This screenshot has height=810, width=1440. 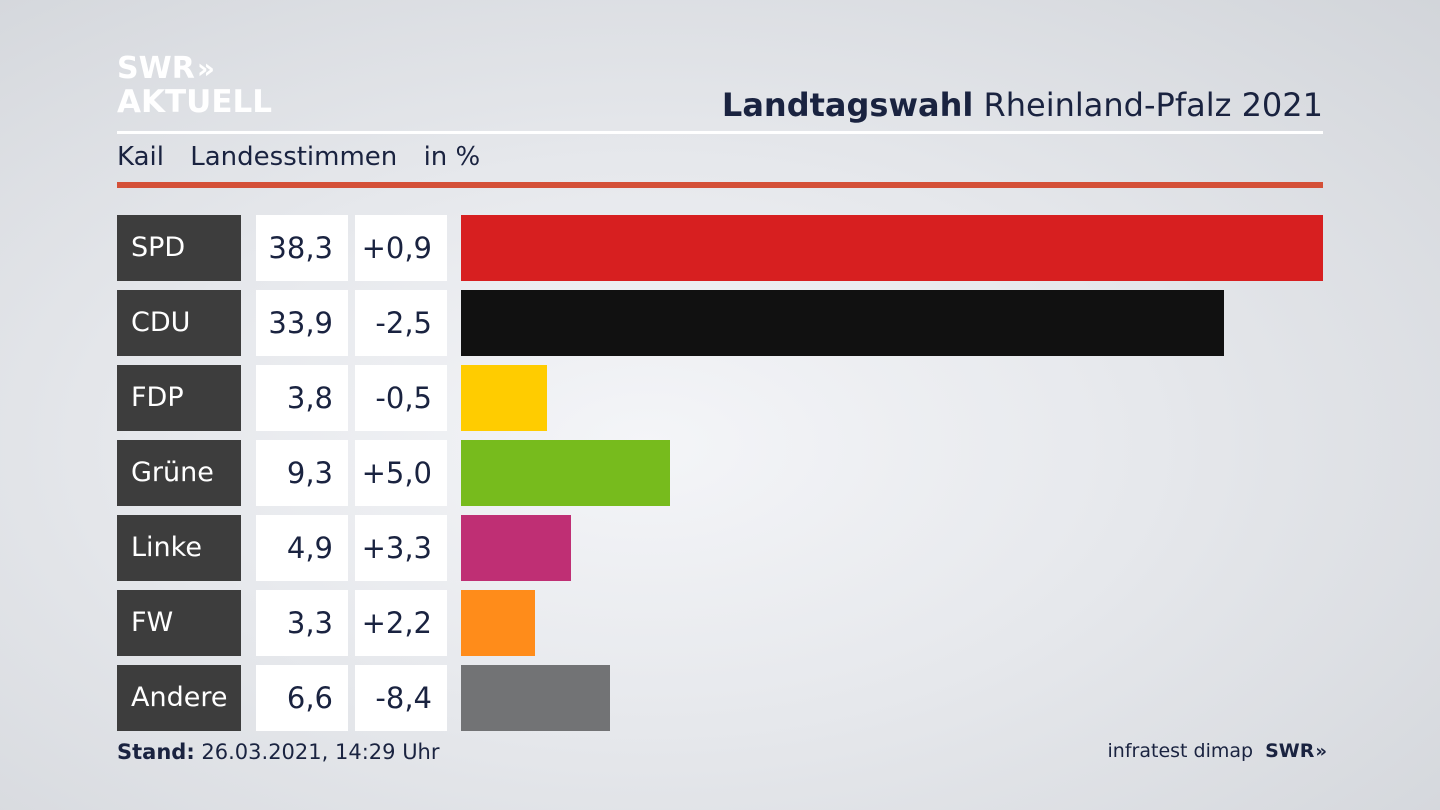 I want to click on vote-share-change: +3,3, so click(x=401, y=548).